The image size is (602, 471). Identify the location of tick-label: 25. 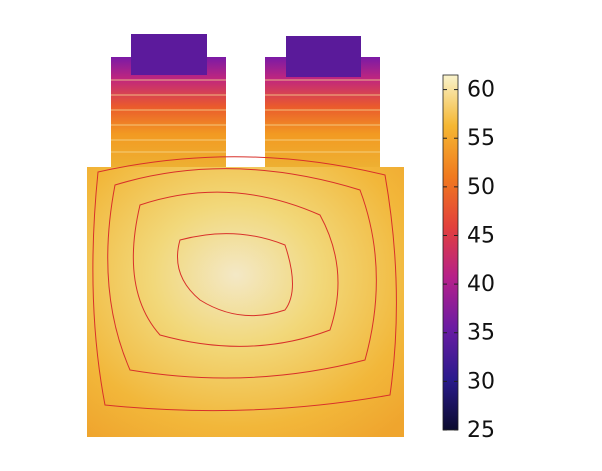
(481, 430).